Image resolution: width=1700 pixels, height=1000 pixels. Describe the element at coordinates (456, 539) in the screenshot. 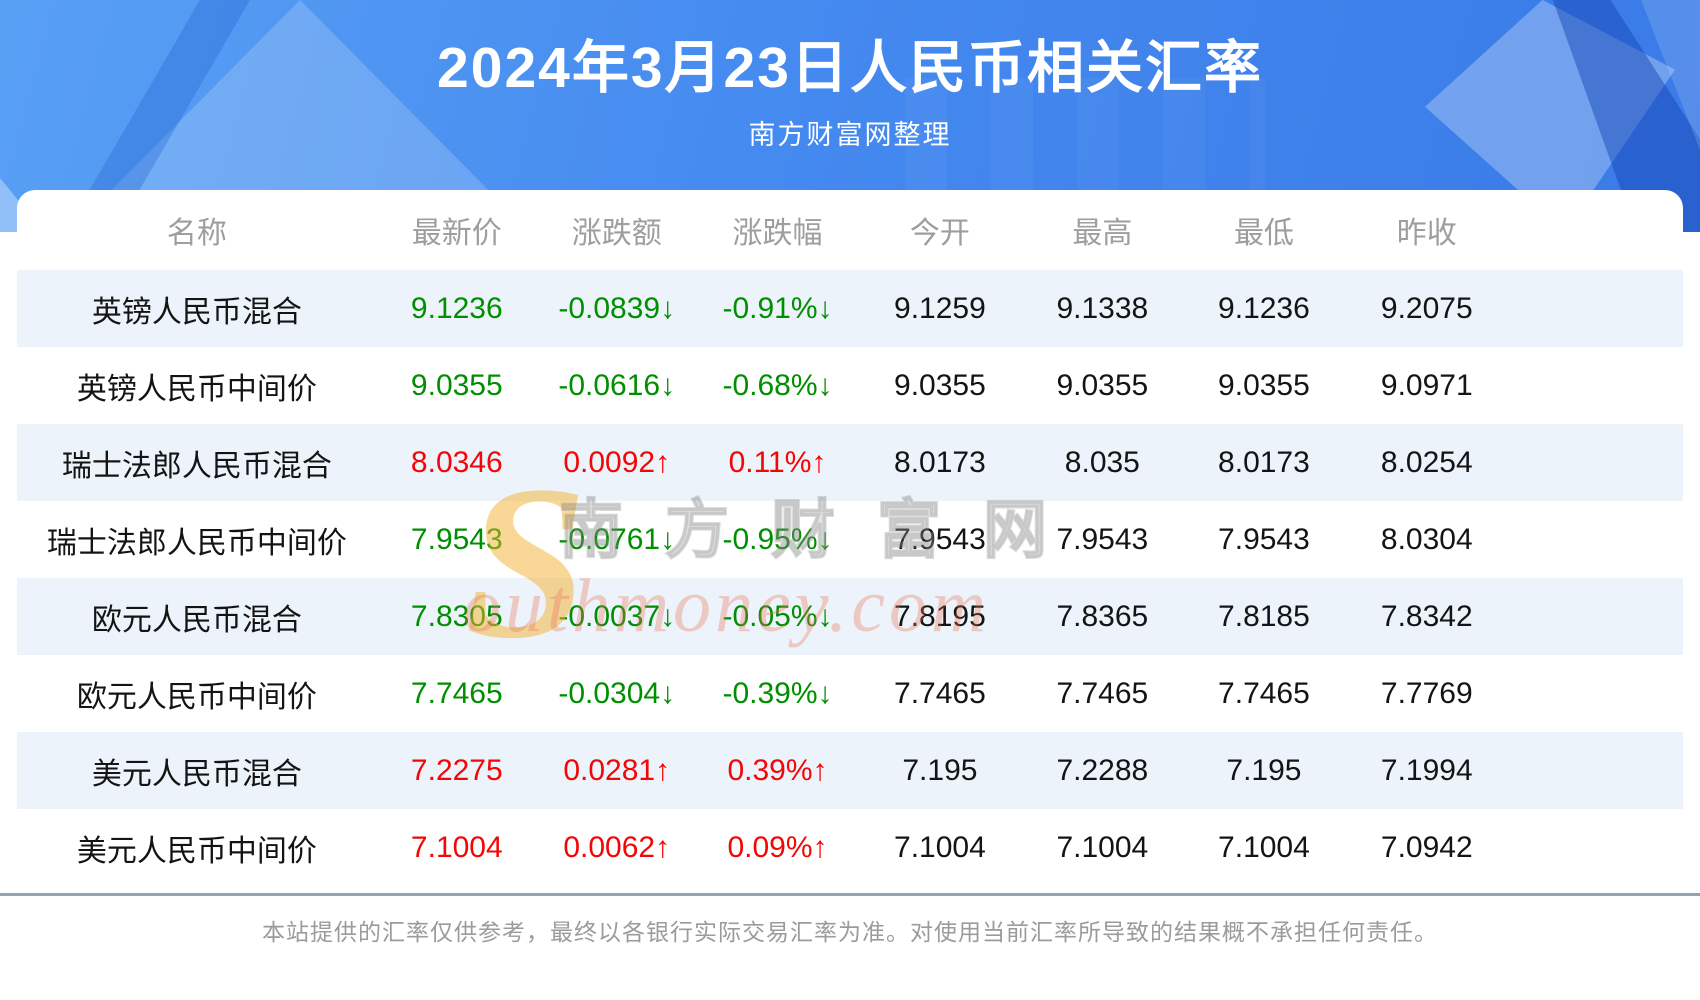

I see `latest-price: 7.9543` at that location.